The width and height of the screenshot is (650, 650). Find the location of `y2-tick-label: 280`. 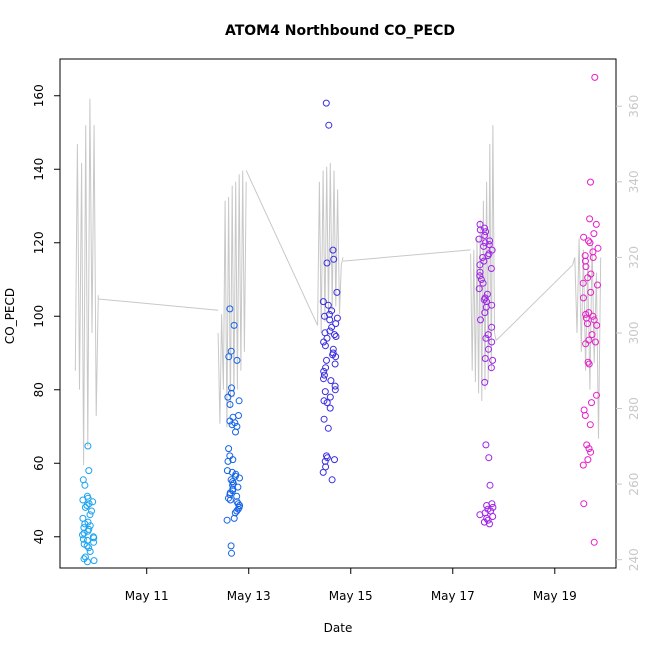

y2-tick-label: 280 is located at coordinates (634, 408).